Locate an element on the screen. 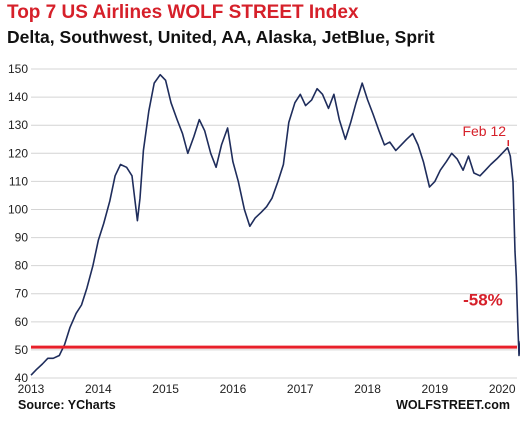  source-label: Source: YCharts is located at coordinates (67, 405).